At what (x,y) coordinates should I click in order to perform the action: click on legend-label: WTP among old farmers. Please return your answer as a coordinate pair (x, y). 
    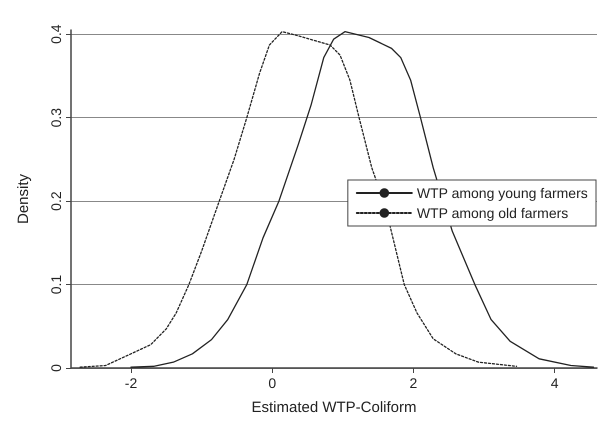
    Looking at the image, I should click on (492, 213).